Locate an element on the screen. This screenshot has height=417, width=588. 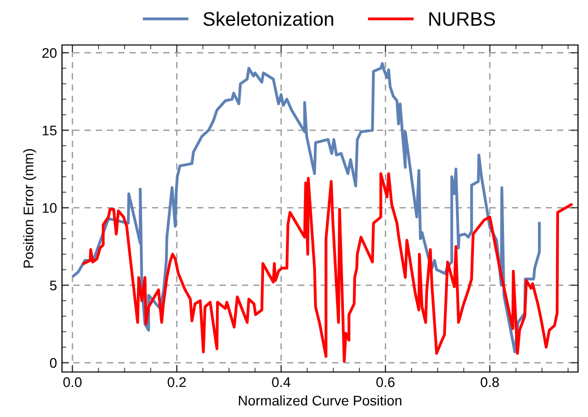
legend-label: NURBS is located at coordinates (462, 19).